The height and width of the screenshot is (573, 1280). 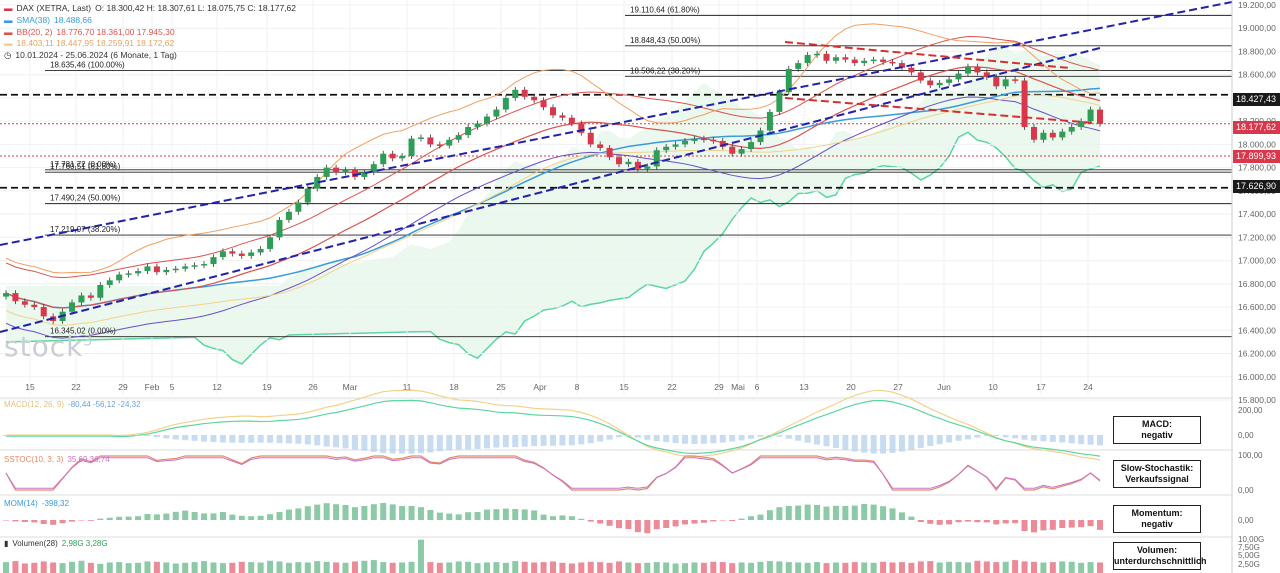 I want to click on bb-icon: ▬, so click(x=8, y=32).